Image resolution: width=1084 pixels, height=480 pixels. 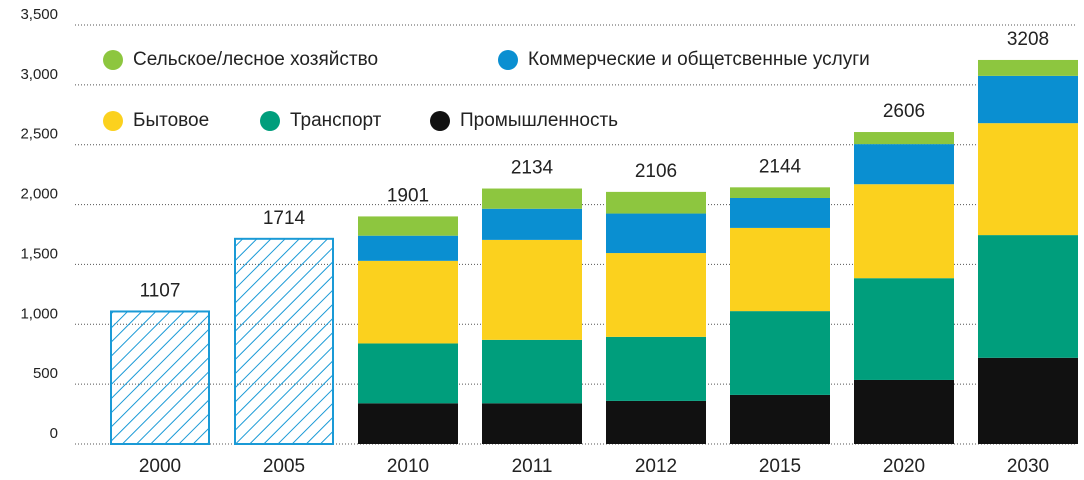 I want to click on total-label: 2144, so click(x=780, y=166).